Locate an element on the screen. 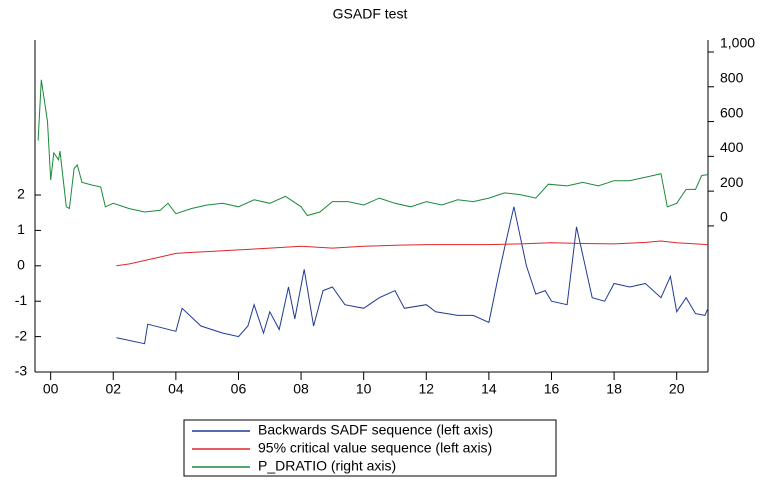 Image resolution: width=772 pixels, height=481 pixels. x-tick-label: 18 is located at coordinates (614, 389).